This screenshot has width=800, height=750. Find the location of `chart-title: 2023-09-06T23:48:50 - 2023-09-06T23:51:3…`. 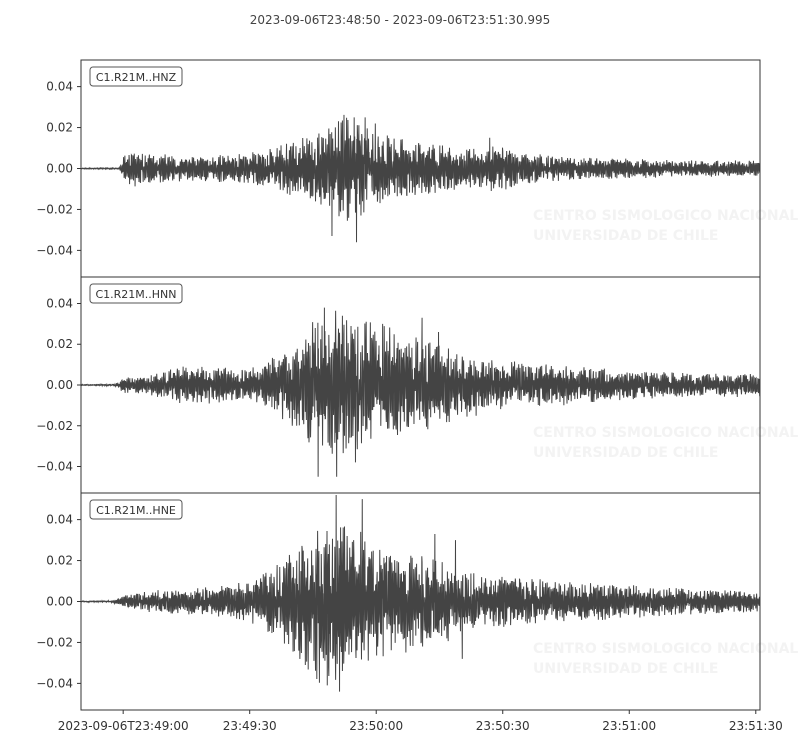

chart-title: 2023-09-06T23:48:50 - 2023-09-06T23:51:3… is located at coordinates (400, 20).